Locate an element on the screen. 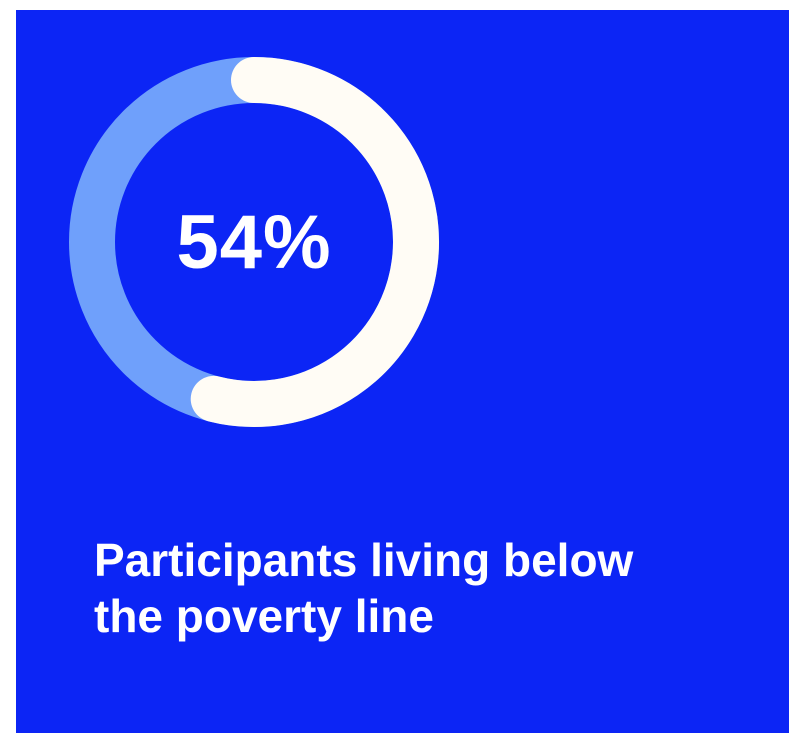 This screenshot has width=789, height=733. donut-value-label: 54% is located at coordinates (254, 242).